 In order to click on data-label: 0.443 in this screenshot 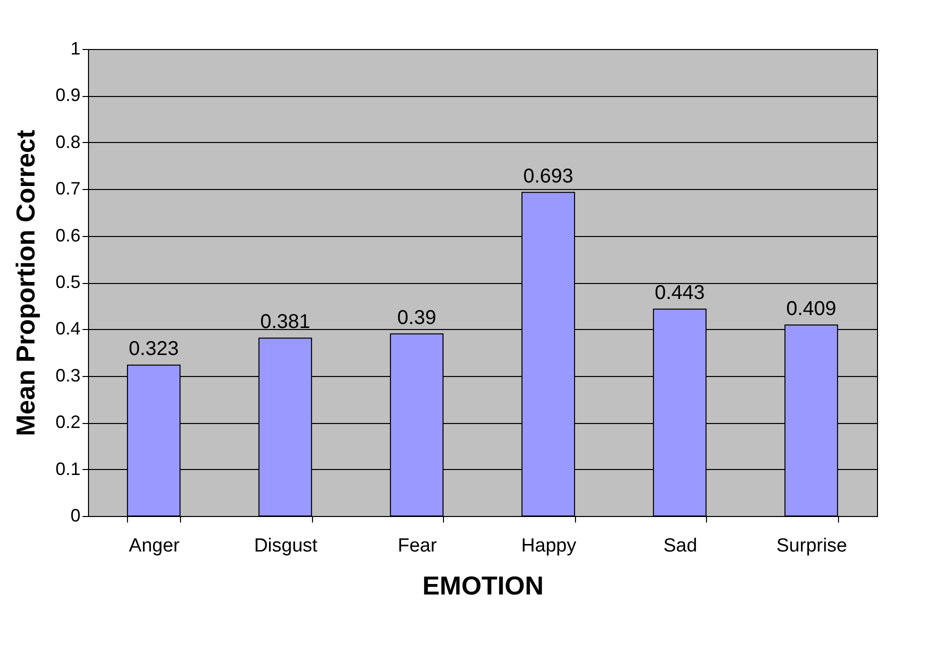, I will do `click(679, 293)`.